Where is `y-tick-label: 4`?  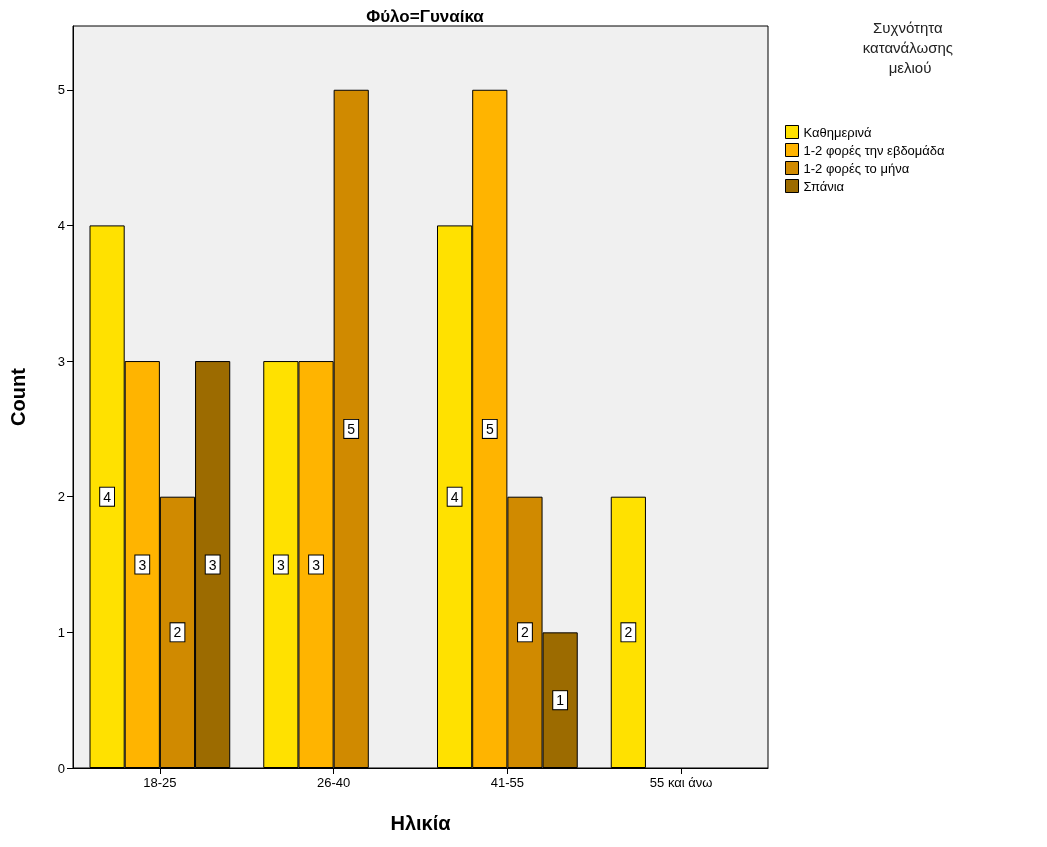
y-tick-label: 4 is located at coordinates (61, 225).